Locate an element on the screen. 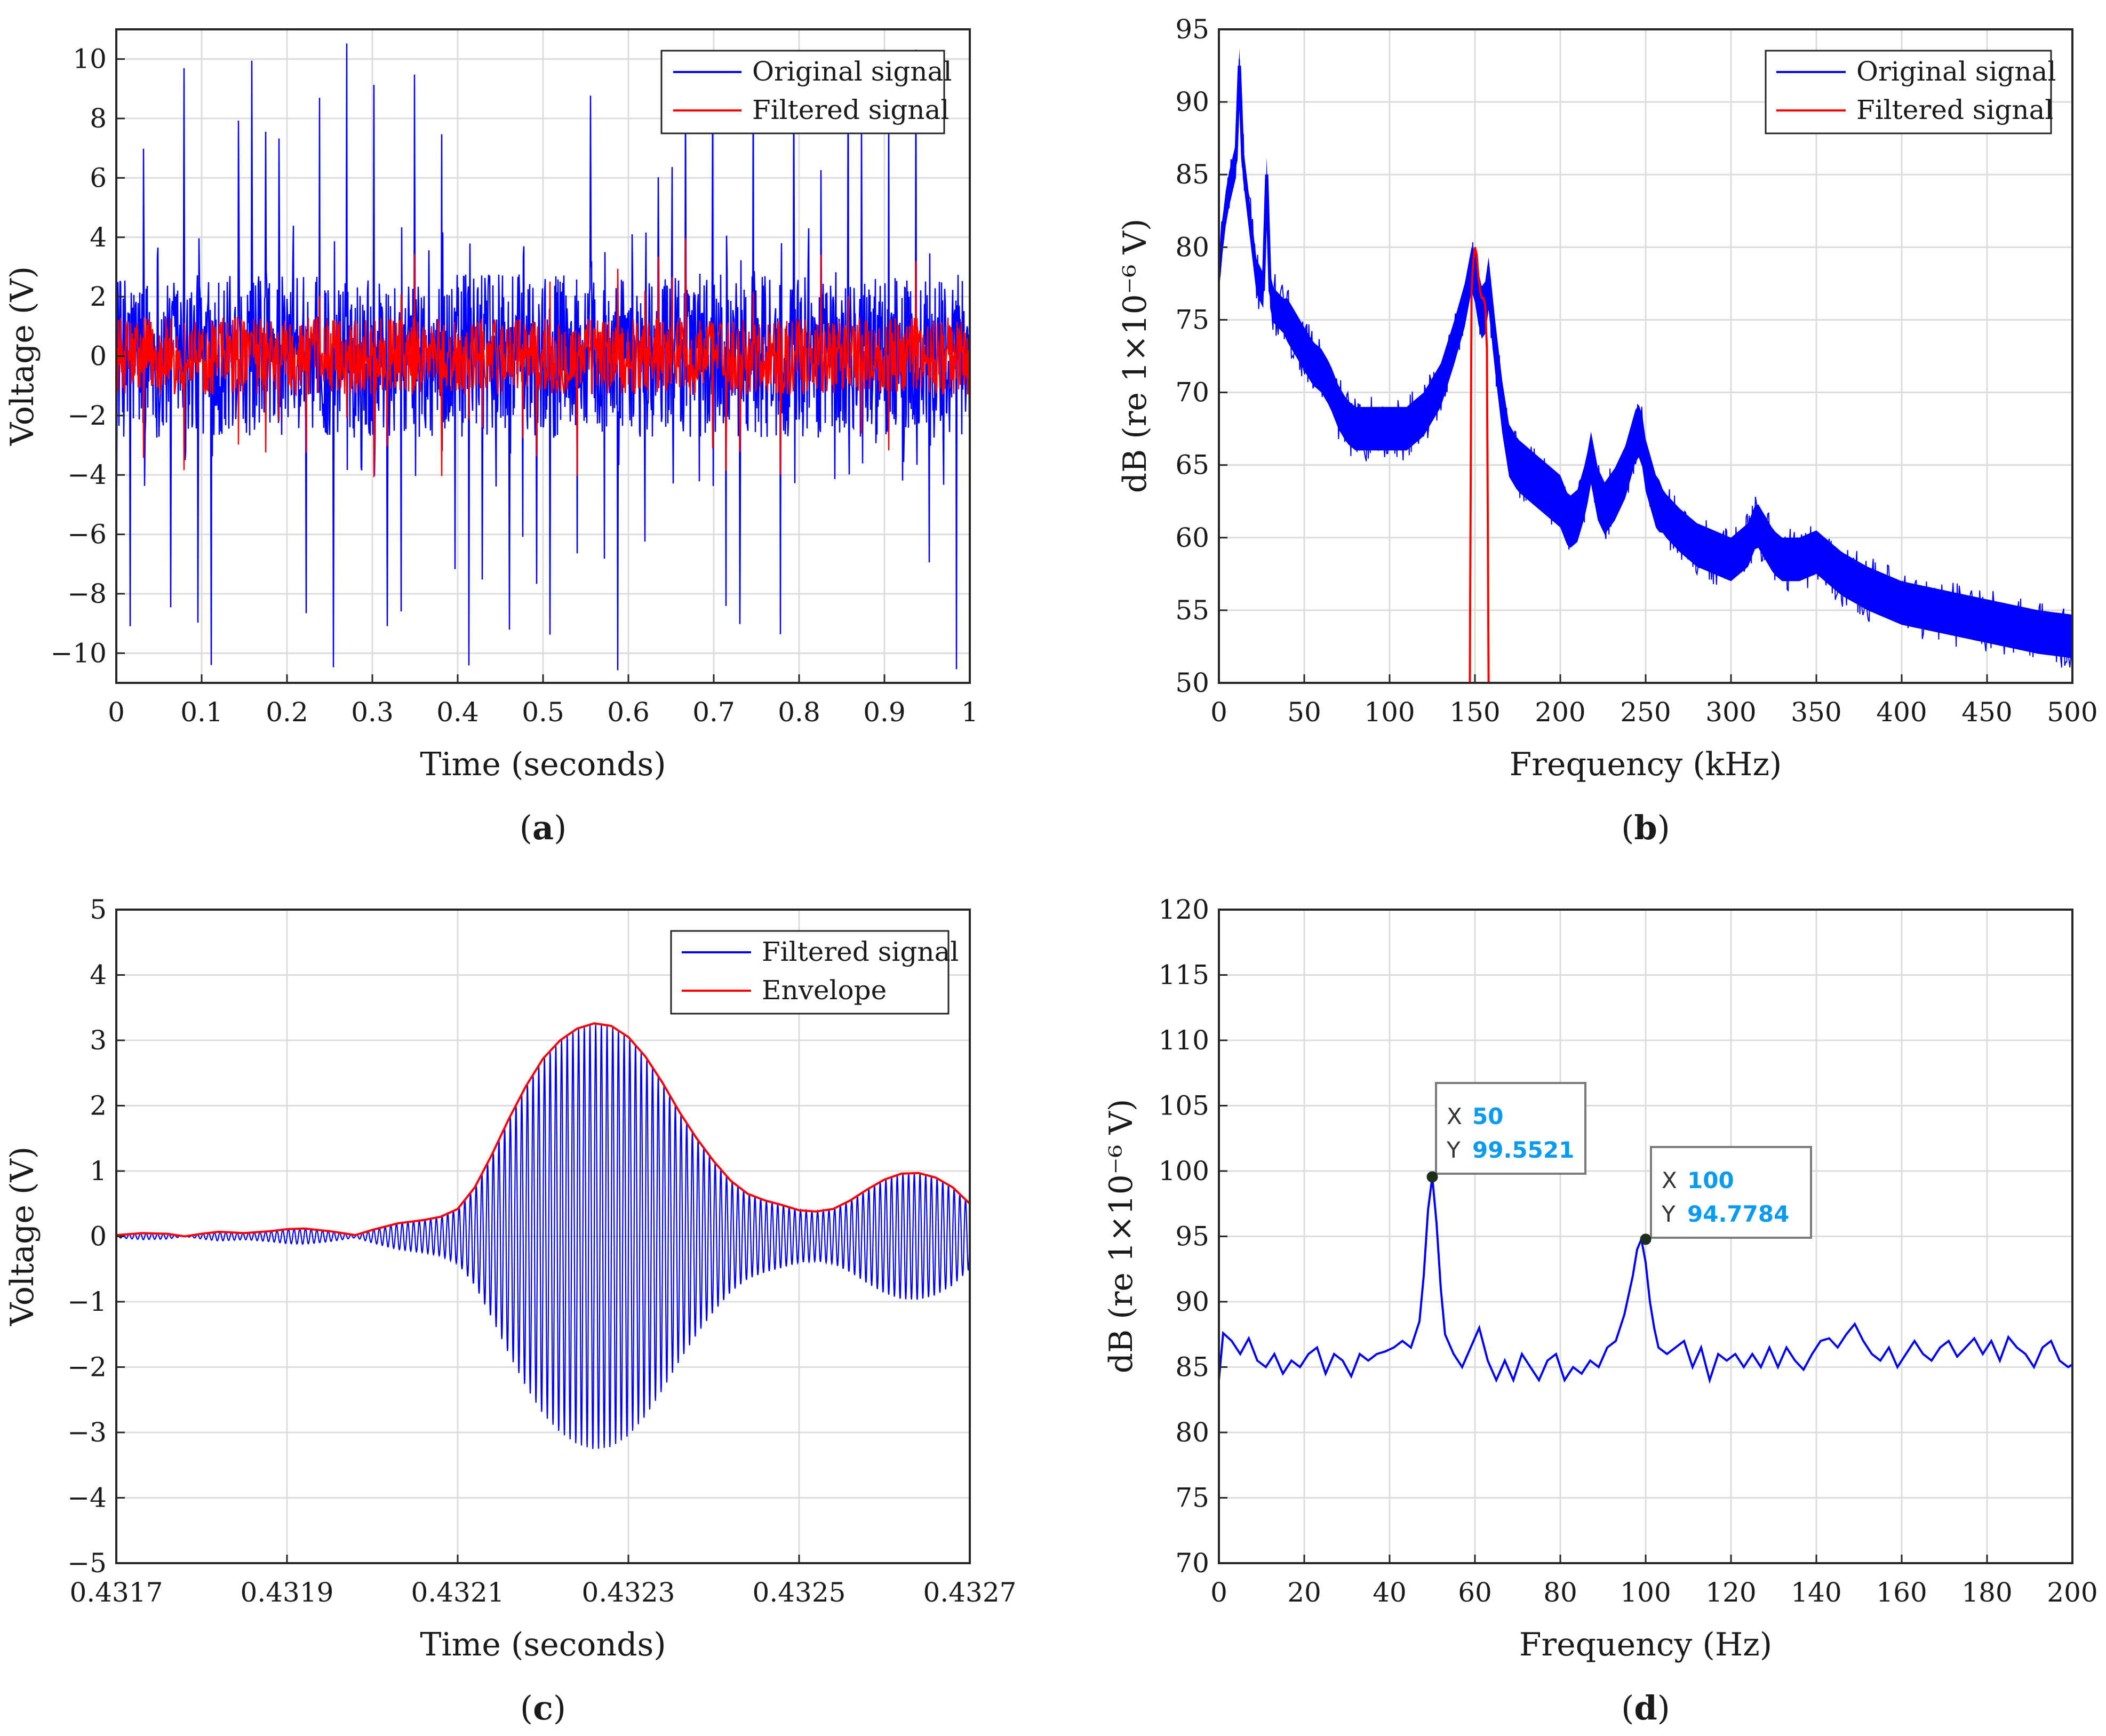 This screenshot has height=1736, width=2106. y-ticks-c: −5 −4 −3 −2 −1 0 1 2 3 4 5 is located at coordinates (96, 1236).